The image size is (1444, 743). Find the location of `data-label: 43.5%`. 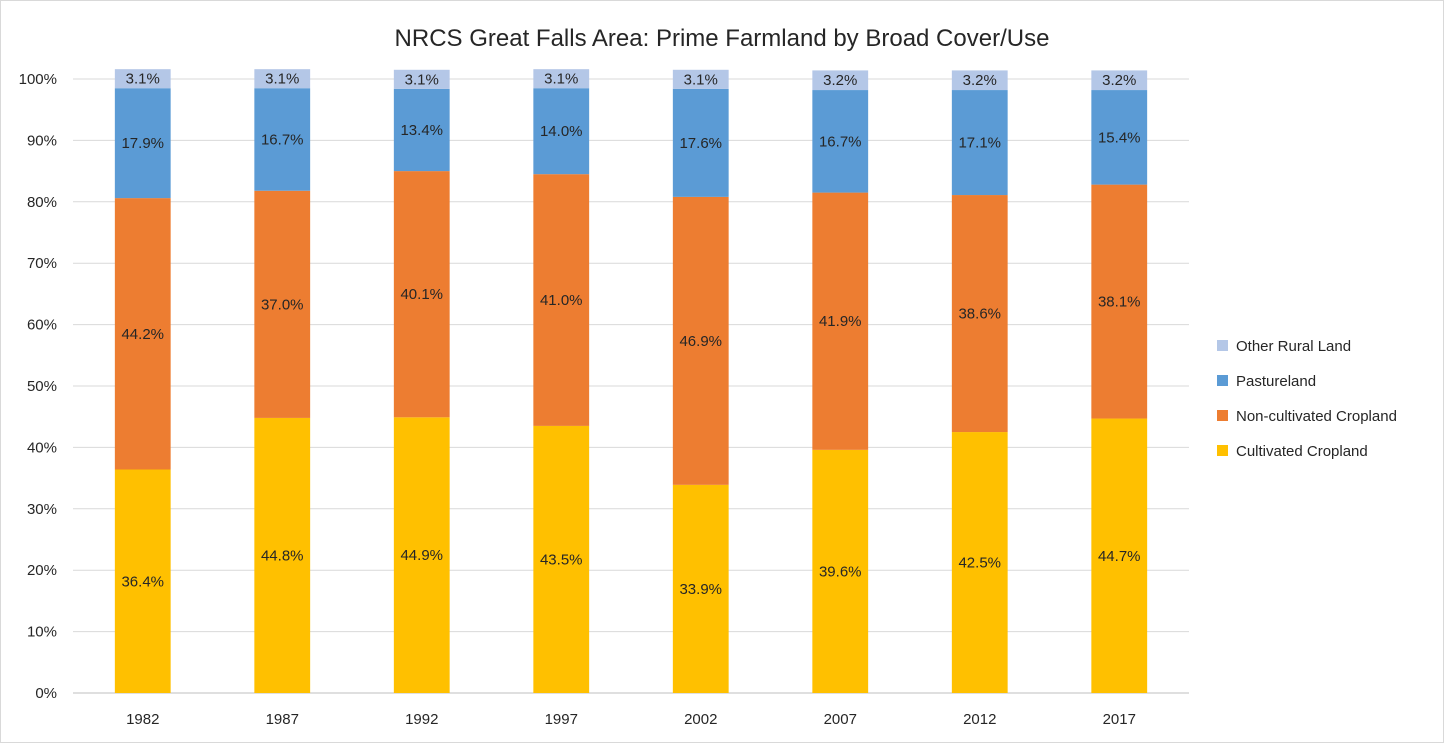

data-label: 43.5% is located at coordinates (561, 559).